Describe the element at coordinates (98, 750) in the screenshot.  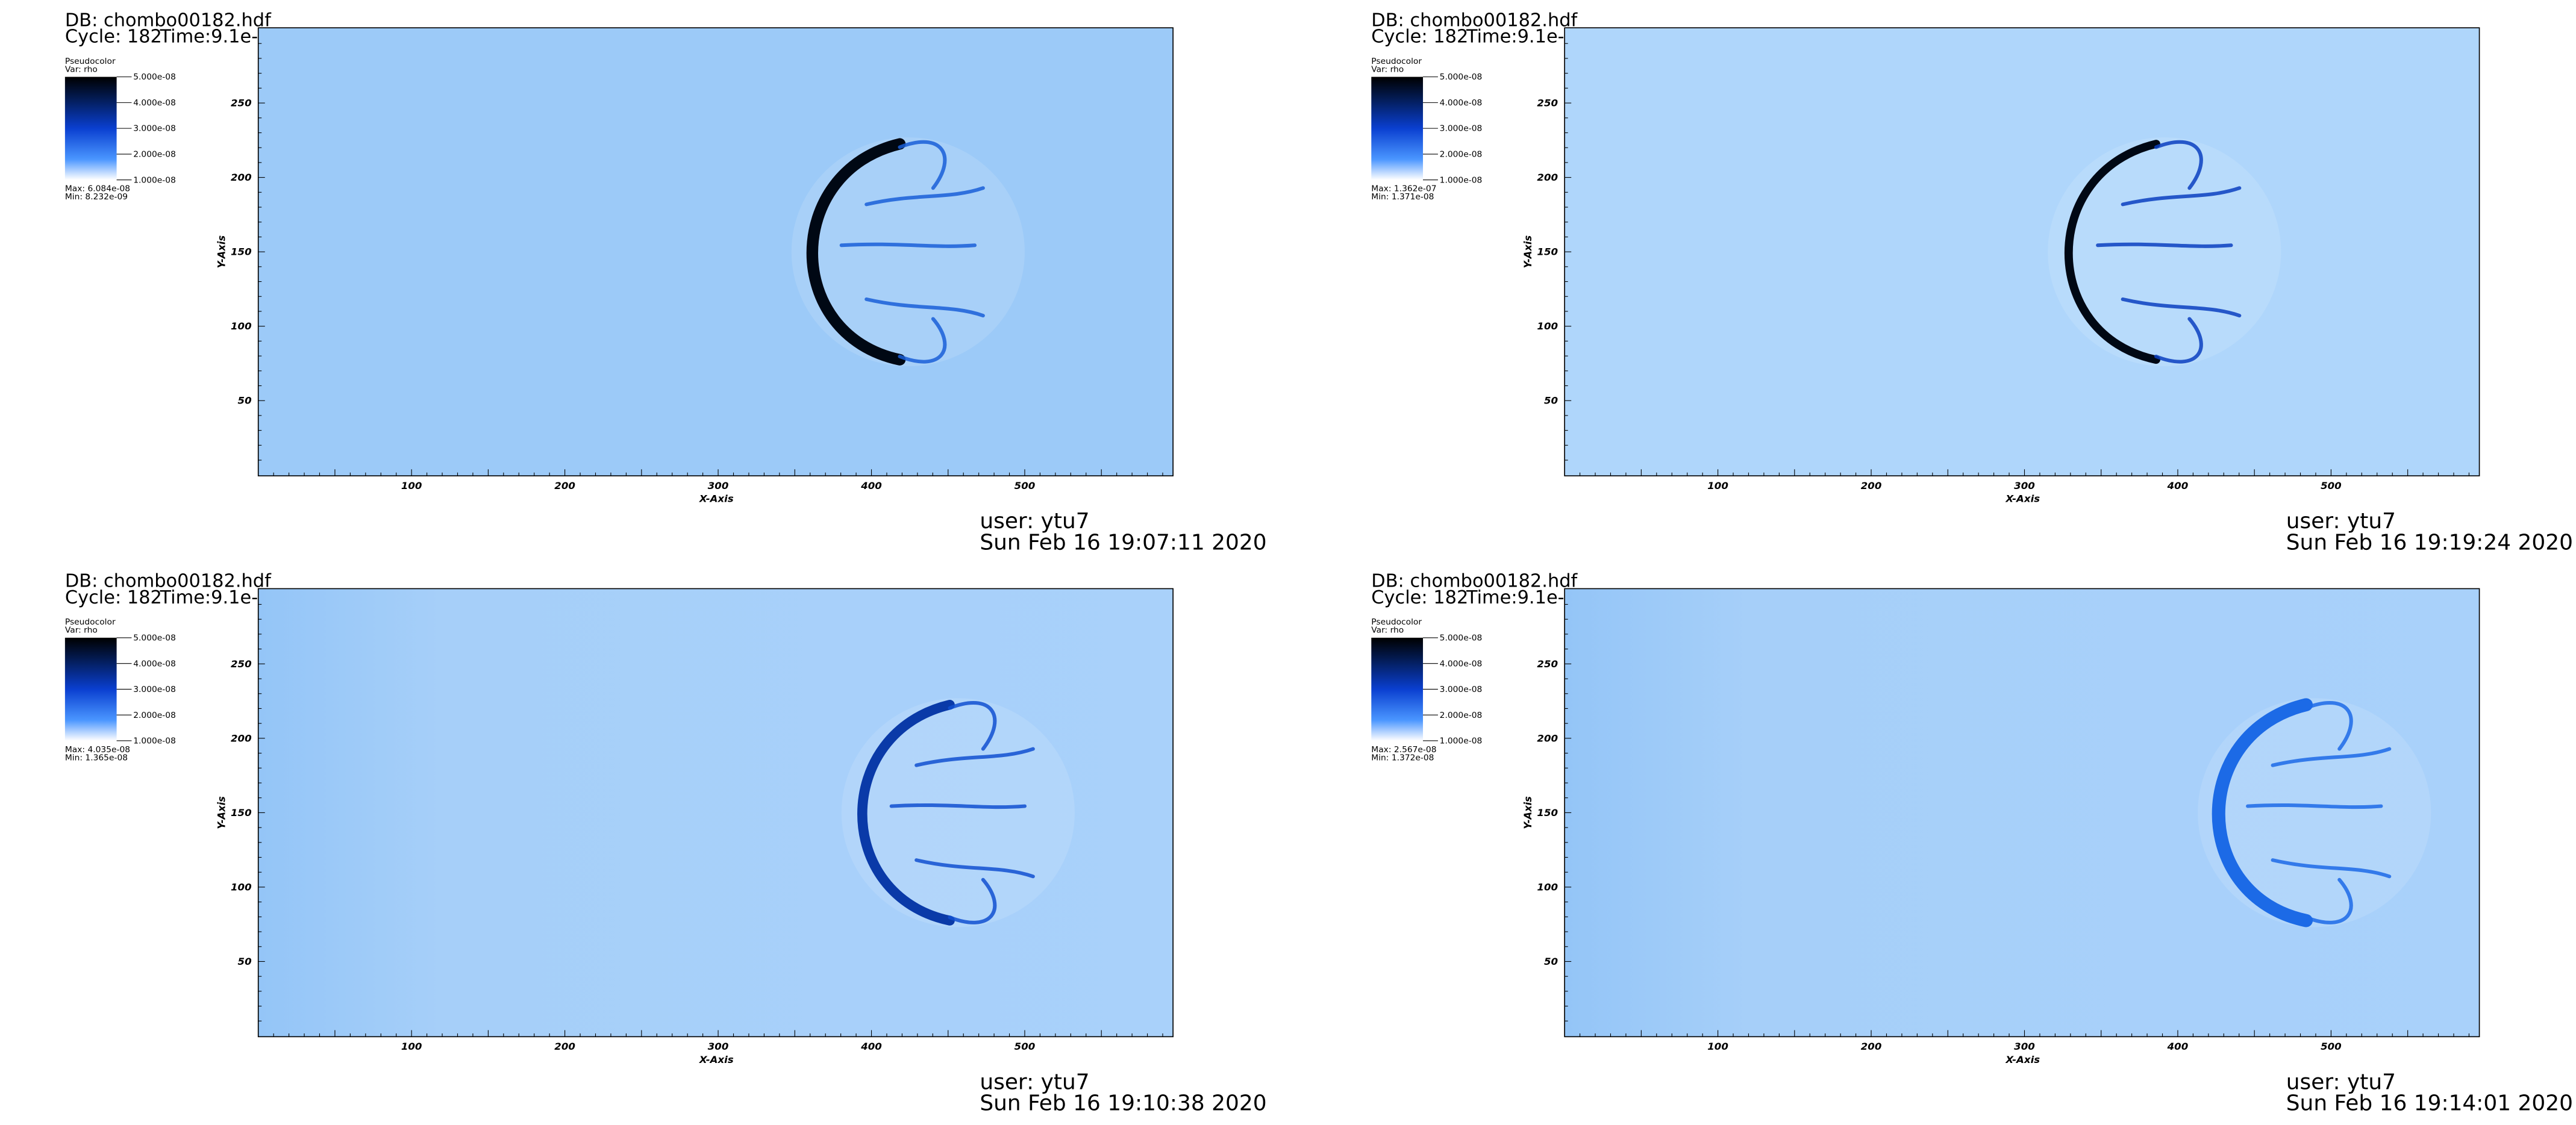
I see `legend-max: Max: 4.035e-08` at that location.